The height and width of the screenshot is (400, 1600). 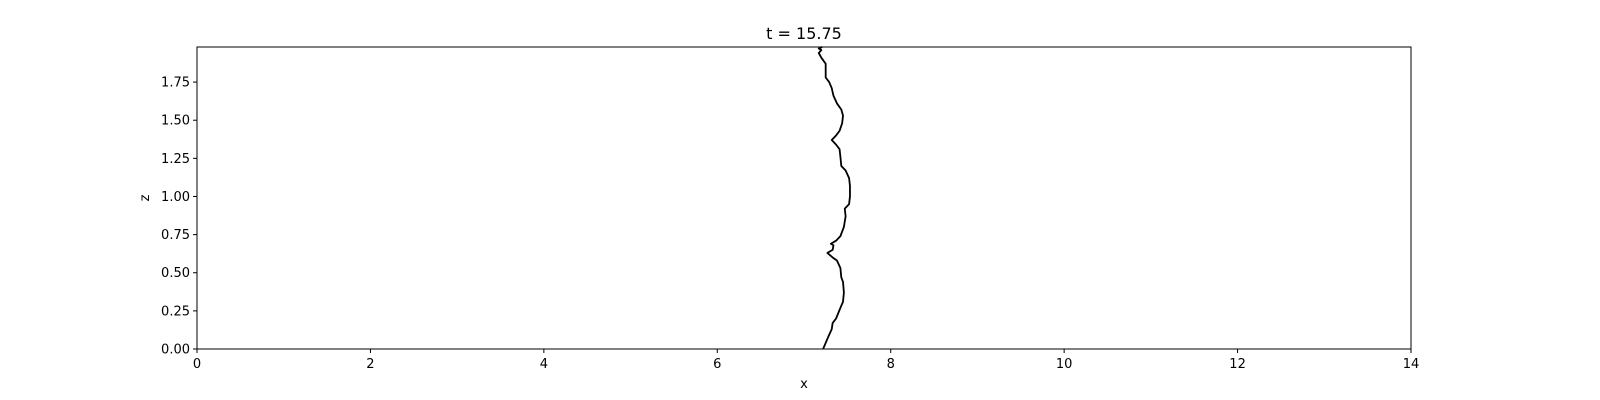 I want to click on y-tick-label: 0.75, so click(x=175, y=235).